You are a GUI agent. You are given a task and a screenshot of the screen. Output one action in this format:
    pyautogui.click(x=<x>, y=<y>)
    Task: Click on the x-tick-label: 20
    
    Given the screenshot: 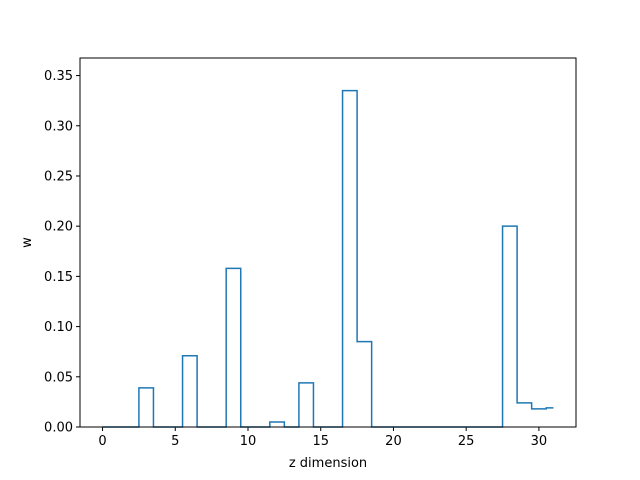 What is the action you would take?
    pyautogui.click(x=393, y=441)
    